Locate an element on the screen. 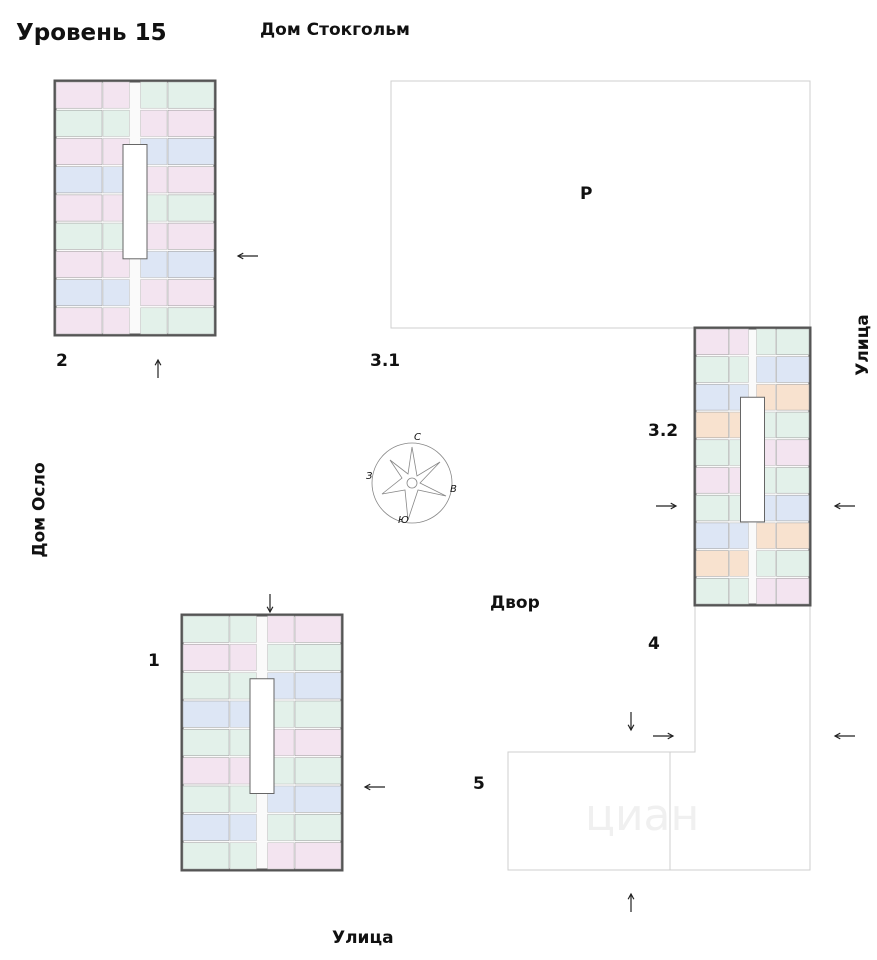  section-1-label: 1 is located at coordinates (154, 661).